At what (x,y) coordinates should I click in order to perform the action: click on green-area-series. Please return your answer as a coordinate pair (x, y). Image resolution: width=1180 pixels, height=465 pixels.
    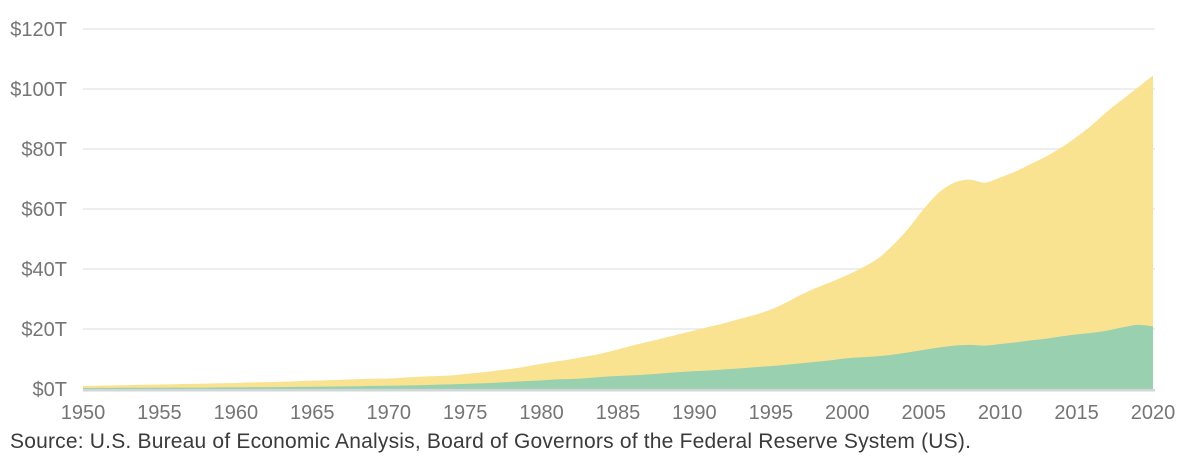
    Looking at the image, I should click on (618, 356).